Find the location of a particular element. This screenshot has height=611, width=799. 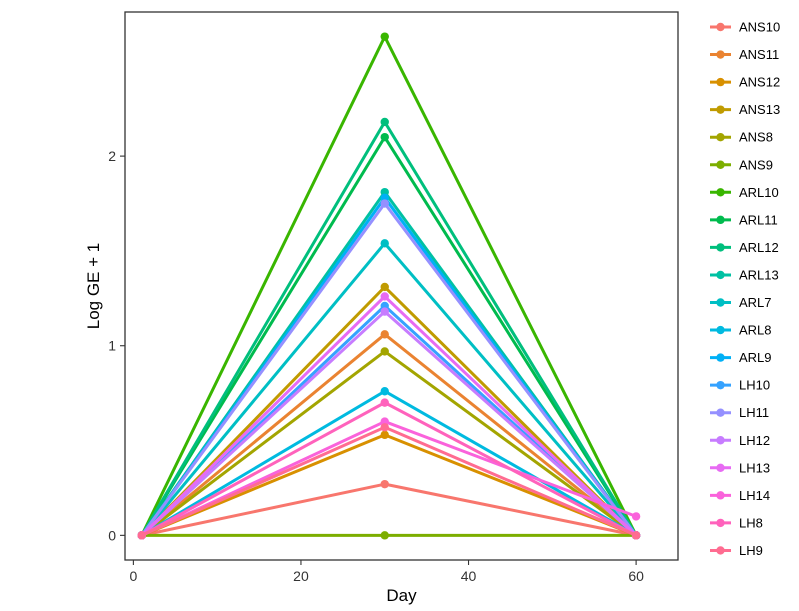

legend-item: ARL7 is located at coordinates (741, 302).